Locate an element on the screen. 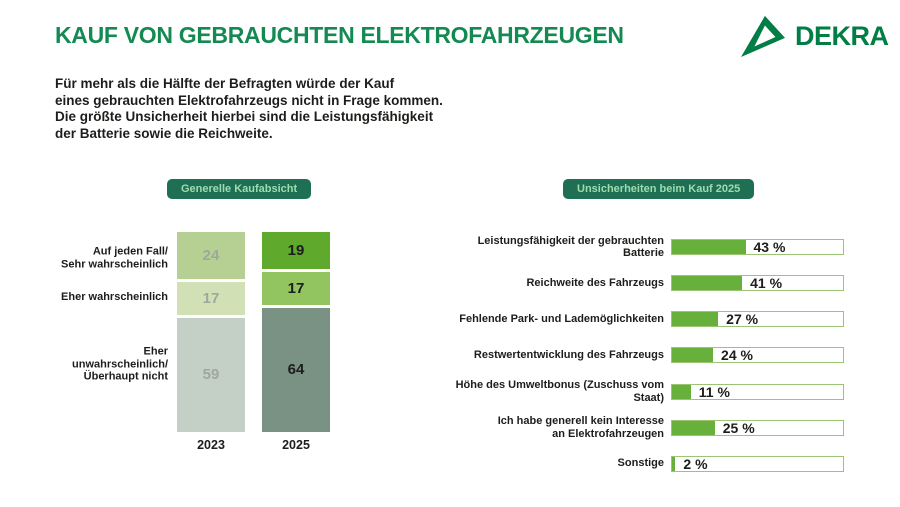  bar-track: 27 % is located at coordinates (757, 319).